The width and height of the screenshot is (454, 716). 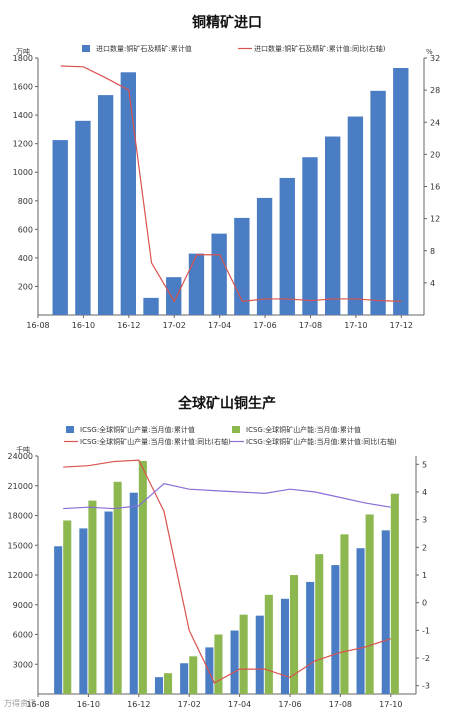 What do you see at coordinates (424, 575) in the screenshot?
I see `chart2-right-tick-label: 1` at bounding box center [424, 575].